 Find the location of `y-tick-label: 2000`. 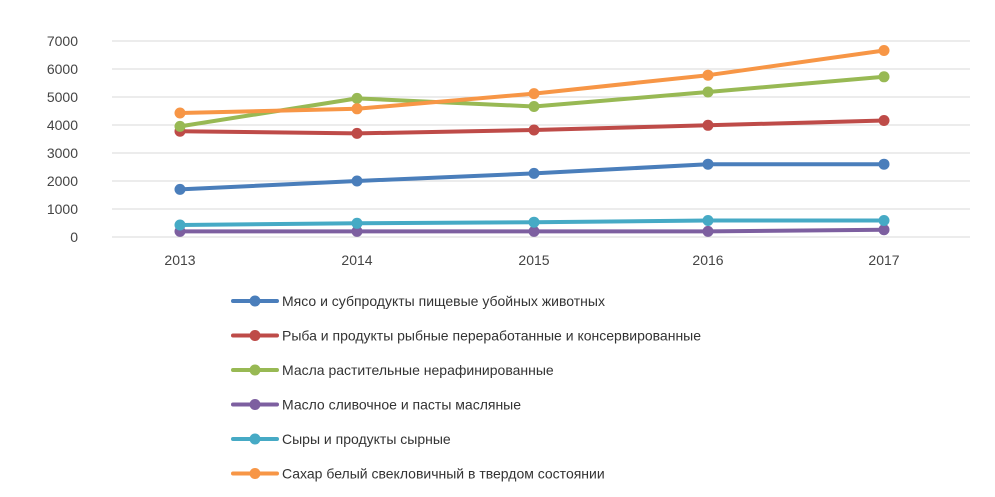

y-tick-label: 2000 is located at coordinates (62, 181).